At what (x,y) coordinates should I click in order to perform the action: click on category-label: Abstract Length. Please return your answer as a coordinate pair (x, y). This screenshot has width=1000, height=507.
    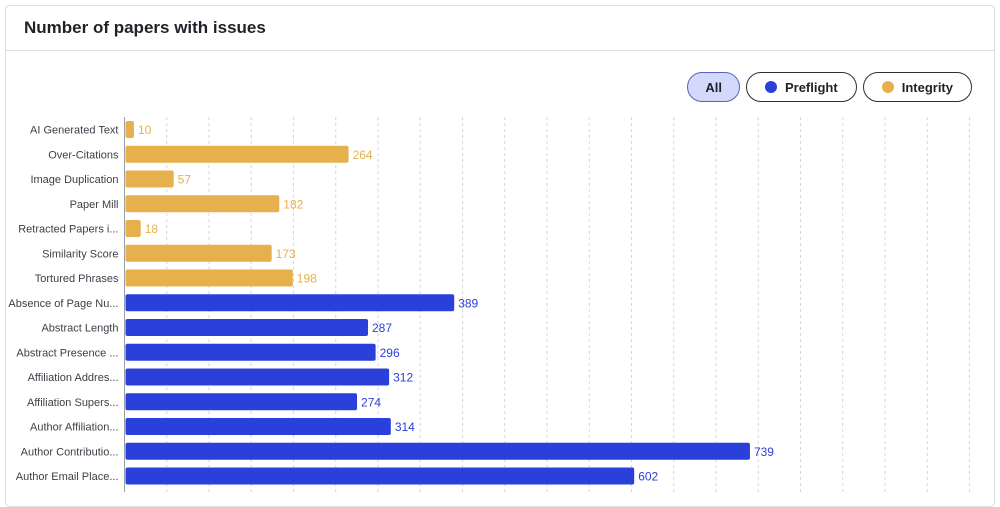
    Looking at the image, I should click on (79, 329).